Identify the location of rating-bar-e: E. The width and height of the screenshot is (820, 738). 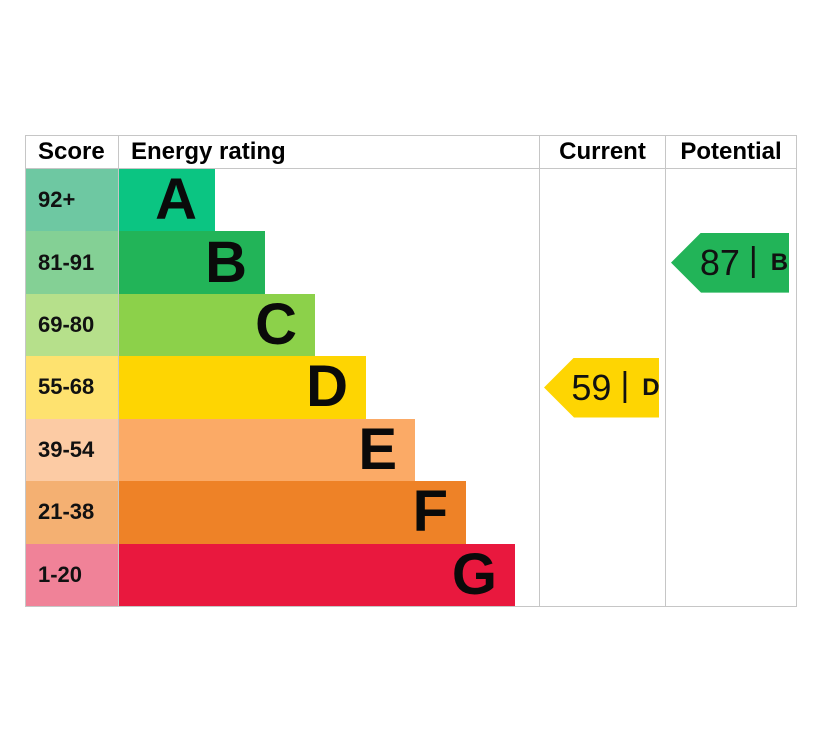
(267, 450).